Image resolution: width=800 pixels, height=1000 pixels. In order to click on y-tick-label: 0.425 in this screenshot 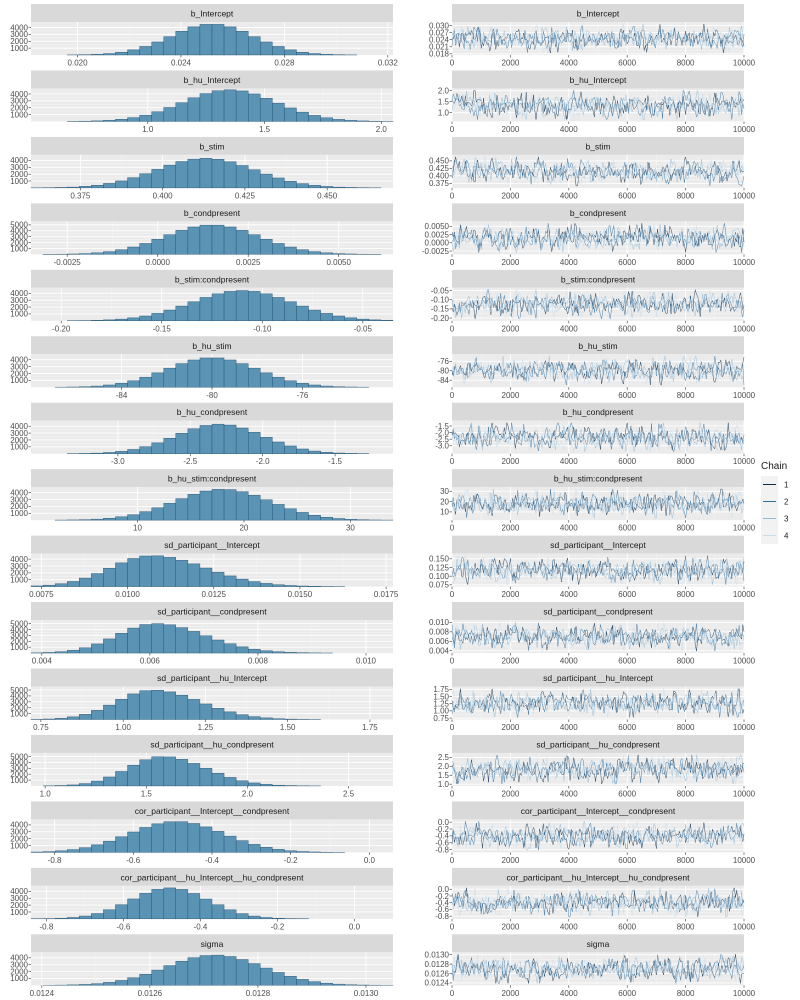, I will do `click(439, 168)`.